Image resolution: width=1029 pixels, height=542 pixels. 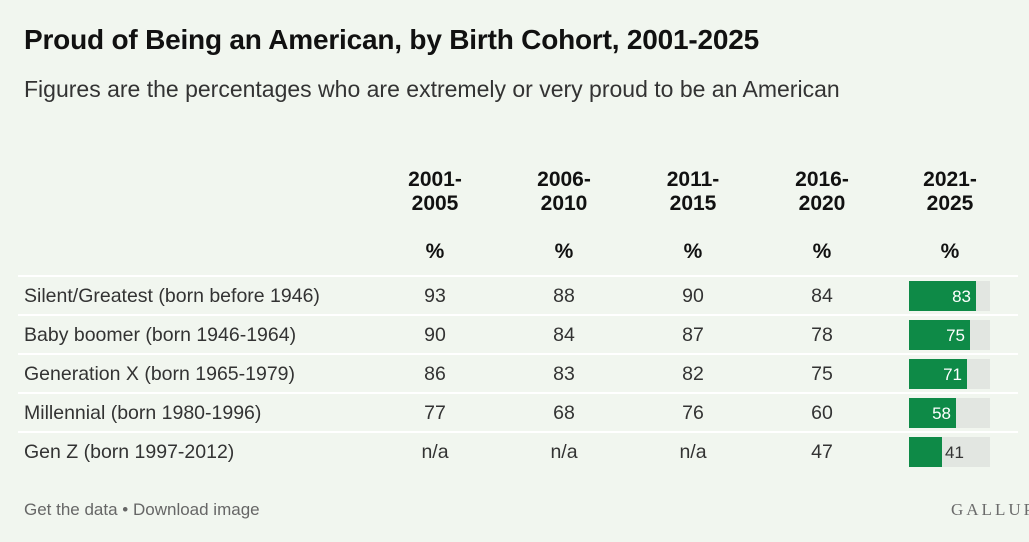 I want to click on row-label: Millennial (born 1980-1996), so click(x=143, y=413).